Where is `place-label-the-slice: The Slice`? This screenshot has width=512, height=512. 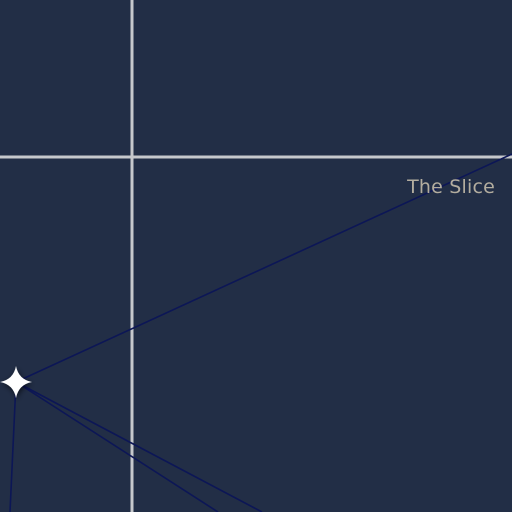 place-label-the-slice: The Slice is located at coordinates (451, 187).